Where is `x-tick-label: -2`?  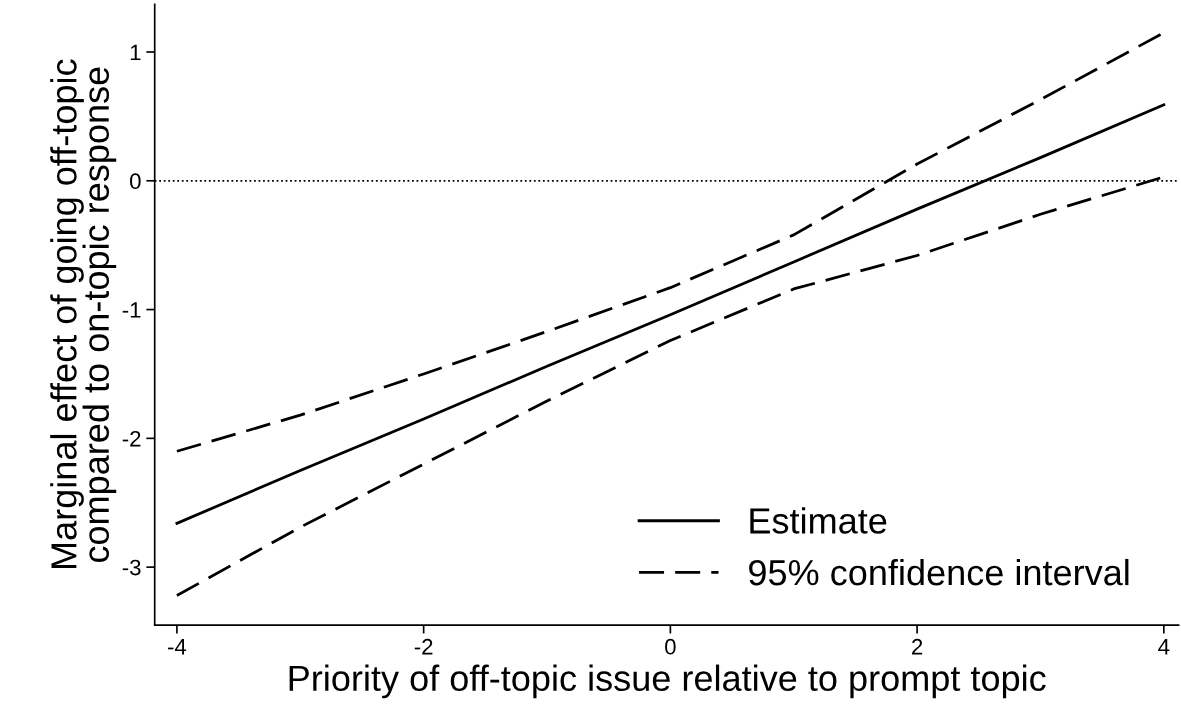
x-tick-label: -2 is located at coordinates (423, 646).